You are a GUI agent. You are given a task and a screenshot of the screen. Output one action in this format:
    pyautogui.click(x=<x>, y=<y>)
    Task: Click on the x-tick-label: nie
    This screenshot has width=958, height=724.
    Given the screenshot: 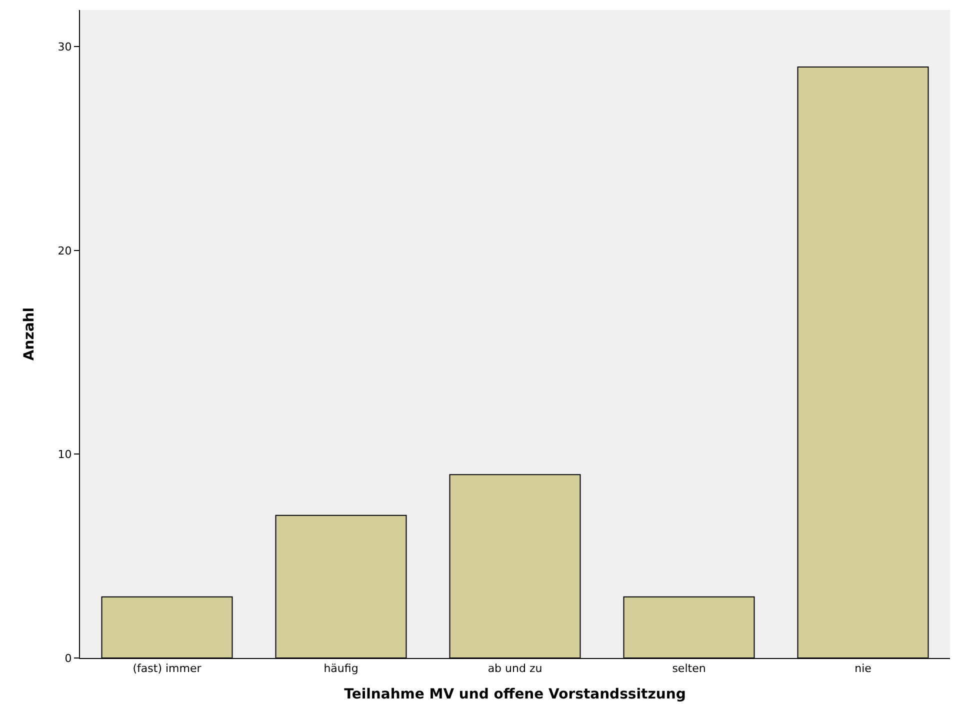 What is the action you would take?
    pyautogui.click(x=863, y=669)
    